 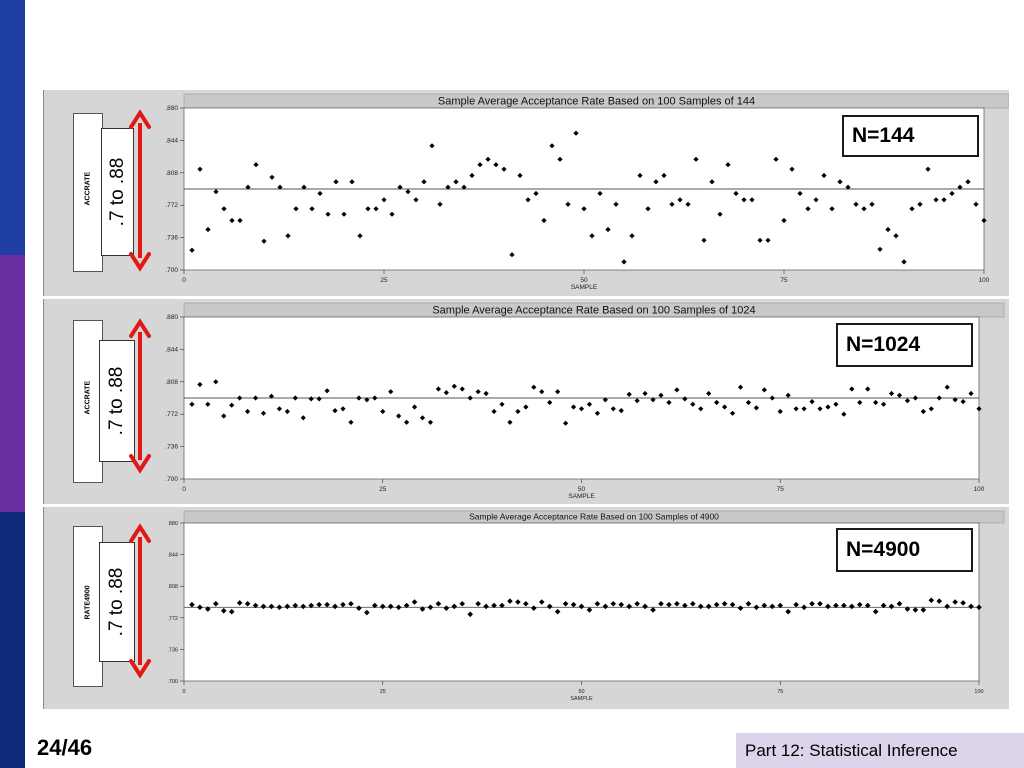 I want to click on range-label: .7 to .88, so click(x=117, y=192).